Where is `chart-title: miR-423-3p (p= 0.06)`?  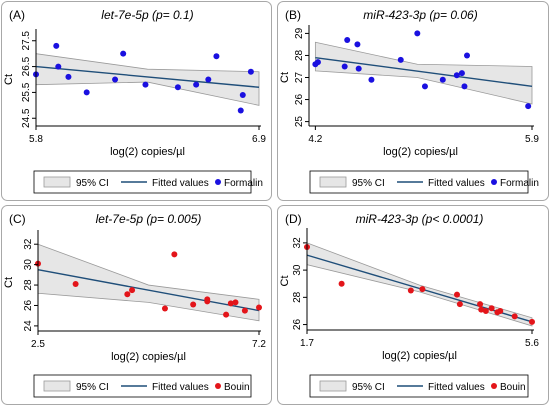 chart-title: miR-423-3p (p= 0.06) is located at coordinates (420, 15).